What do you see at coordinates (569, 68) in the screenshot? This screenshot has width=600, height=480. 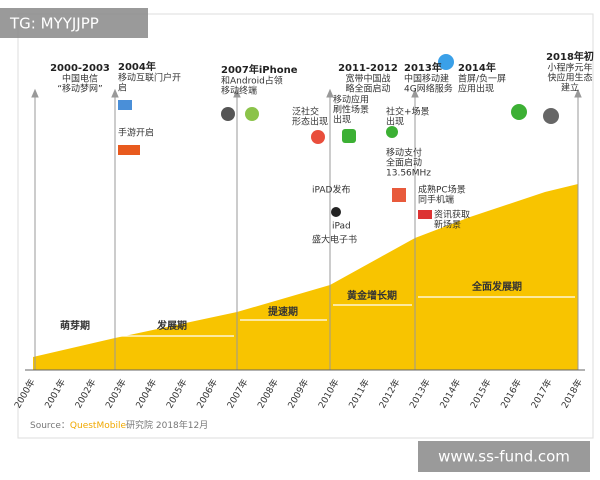 I see `milestone-text: 小程序元年` at bounding box center [569, 68].